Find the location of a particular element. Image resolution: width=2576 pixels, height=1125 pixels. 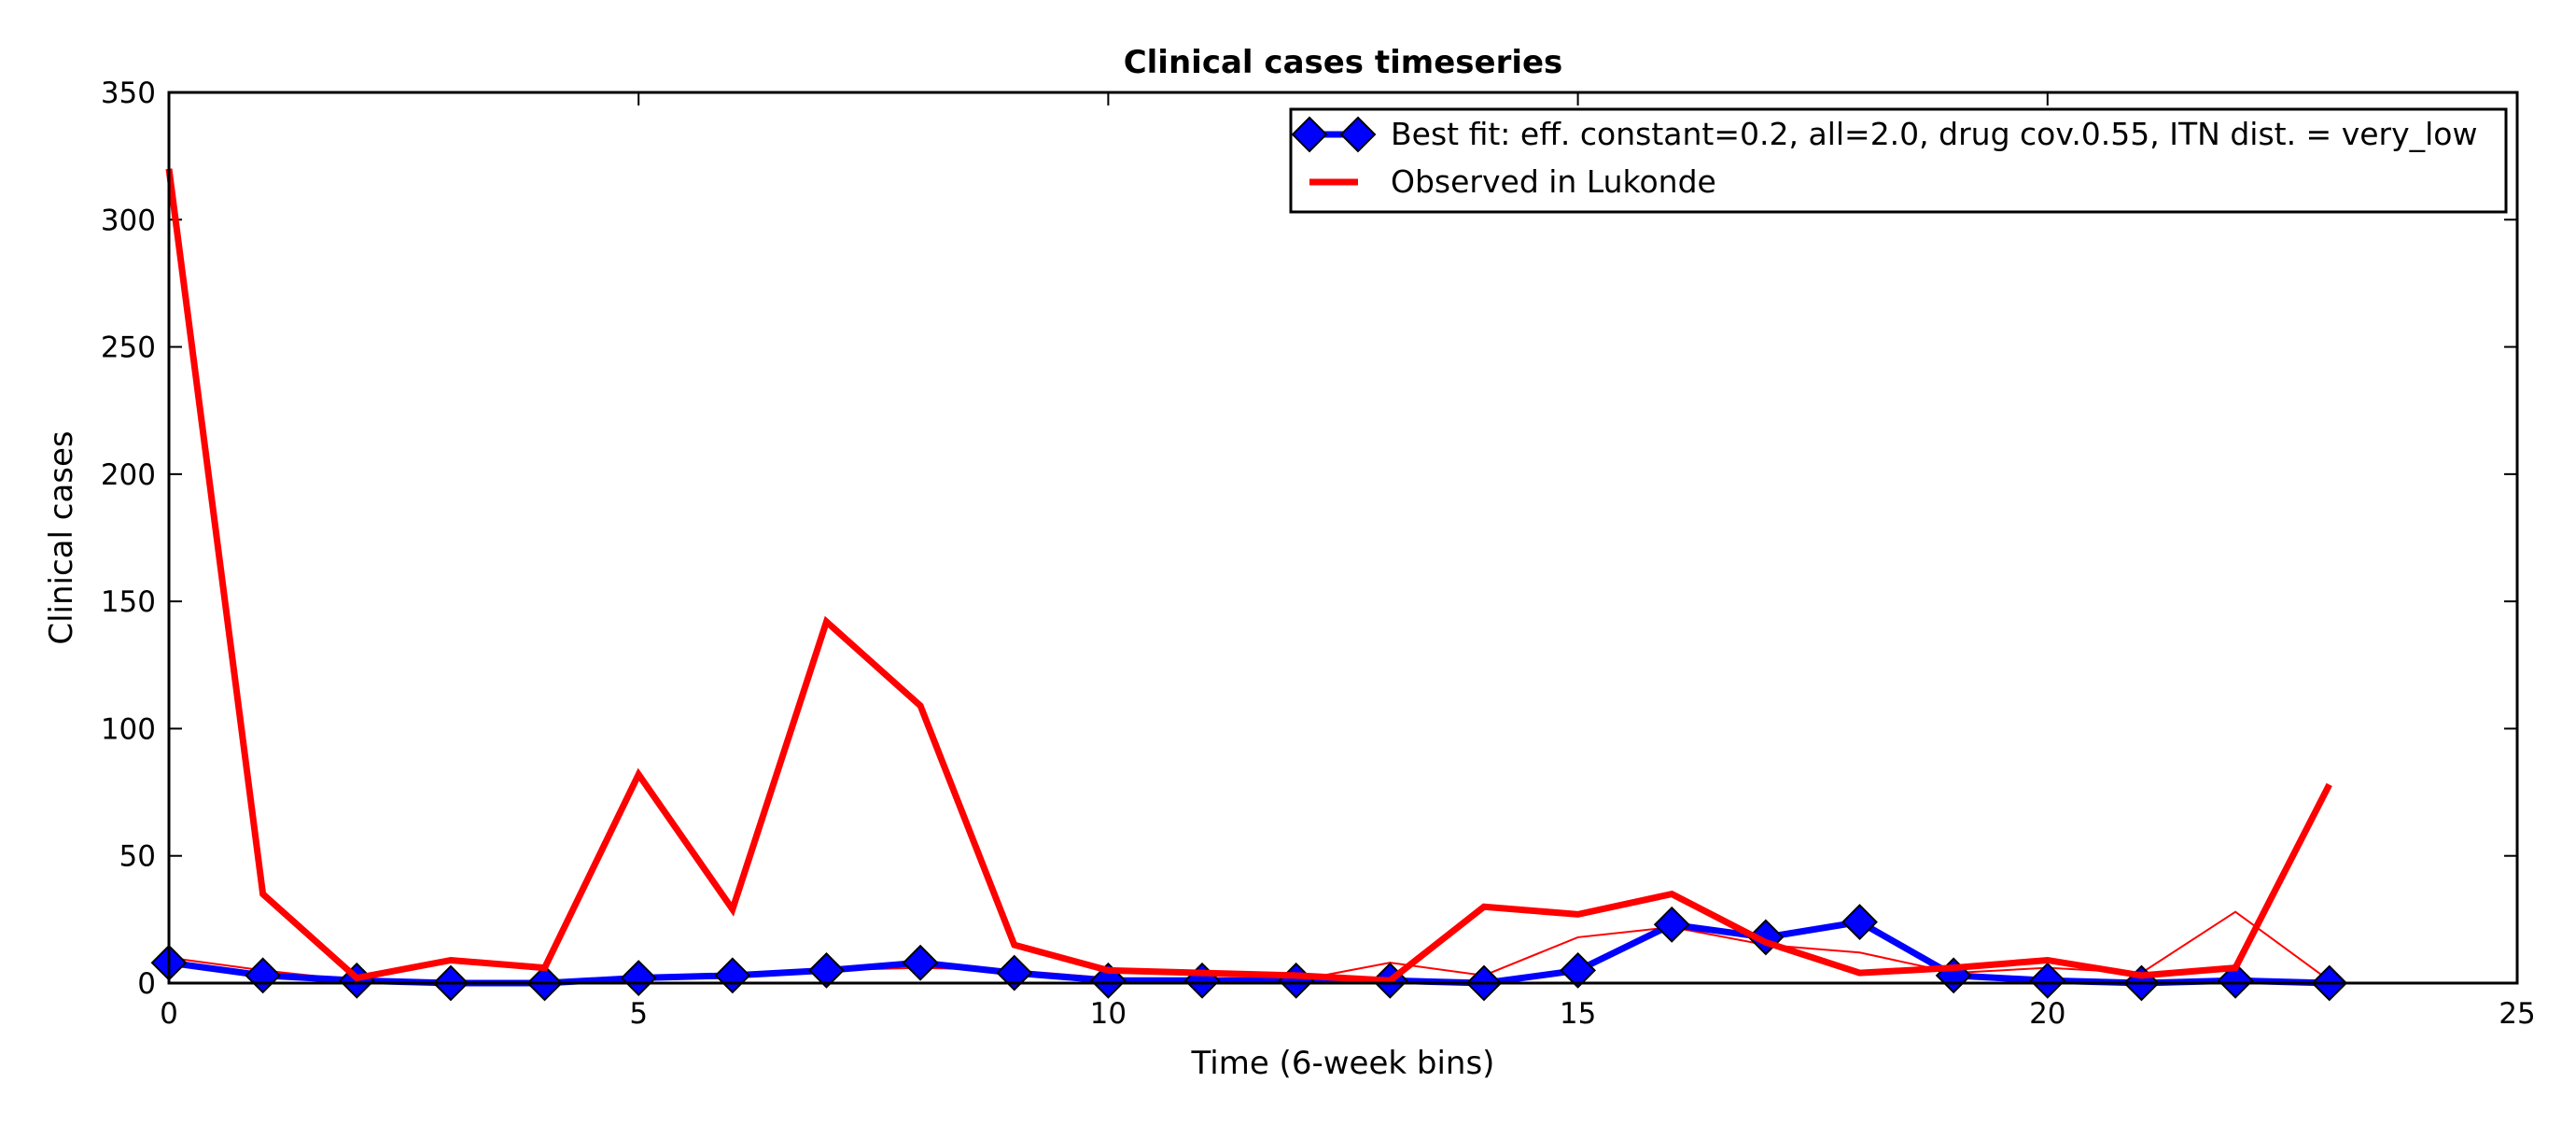

chart-title: Clinical cases timeseries is located at coordinates (1343, 62).